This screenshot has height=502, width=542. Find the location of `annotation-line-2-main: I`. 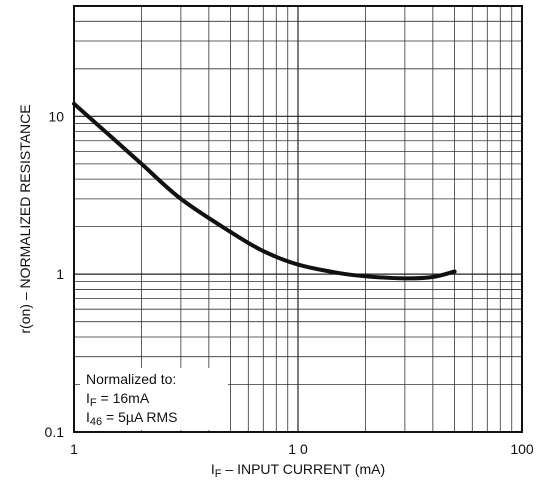

annotation-line-2-main: I is located at coordinates (88, 398).